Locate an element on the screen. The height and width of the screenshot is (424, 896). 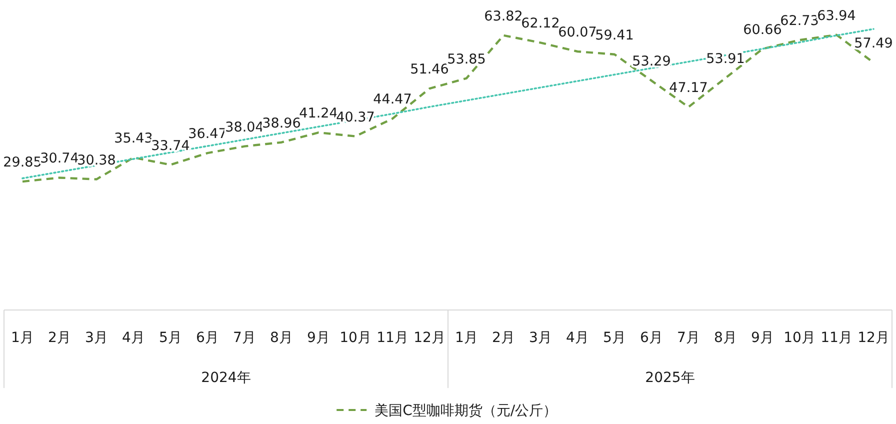
data-label: 53.91 is located at coordinates (725, 59).